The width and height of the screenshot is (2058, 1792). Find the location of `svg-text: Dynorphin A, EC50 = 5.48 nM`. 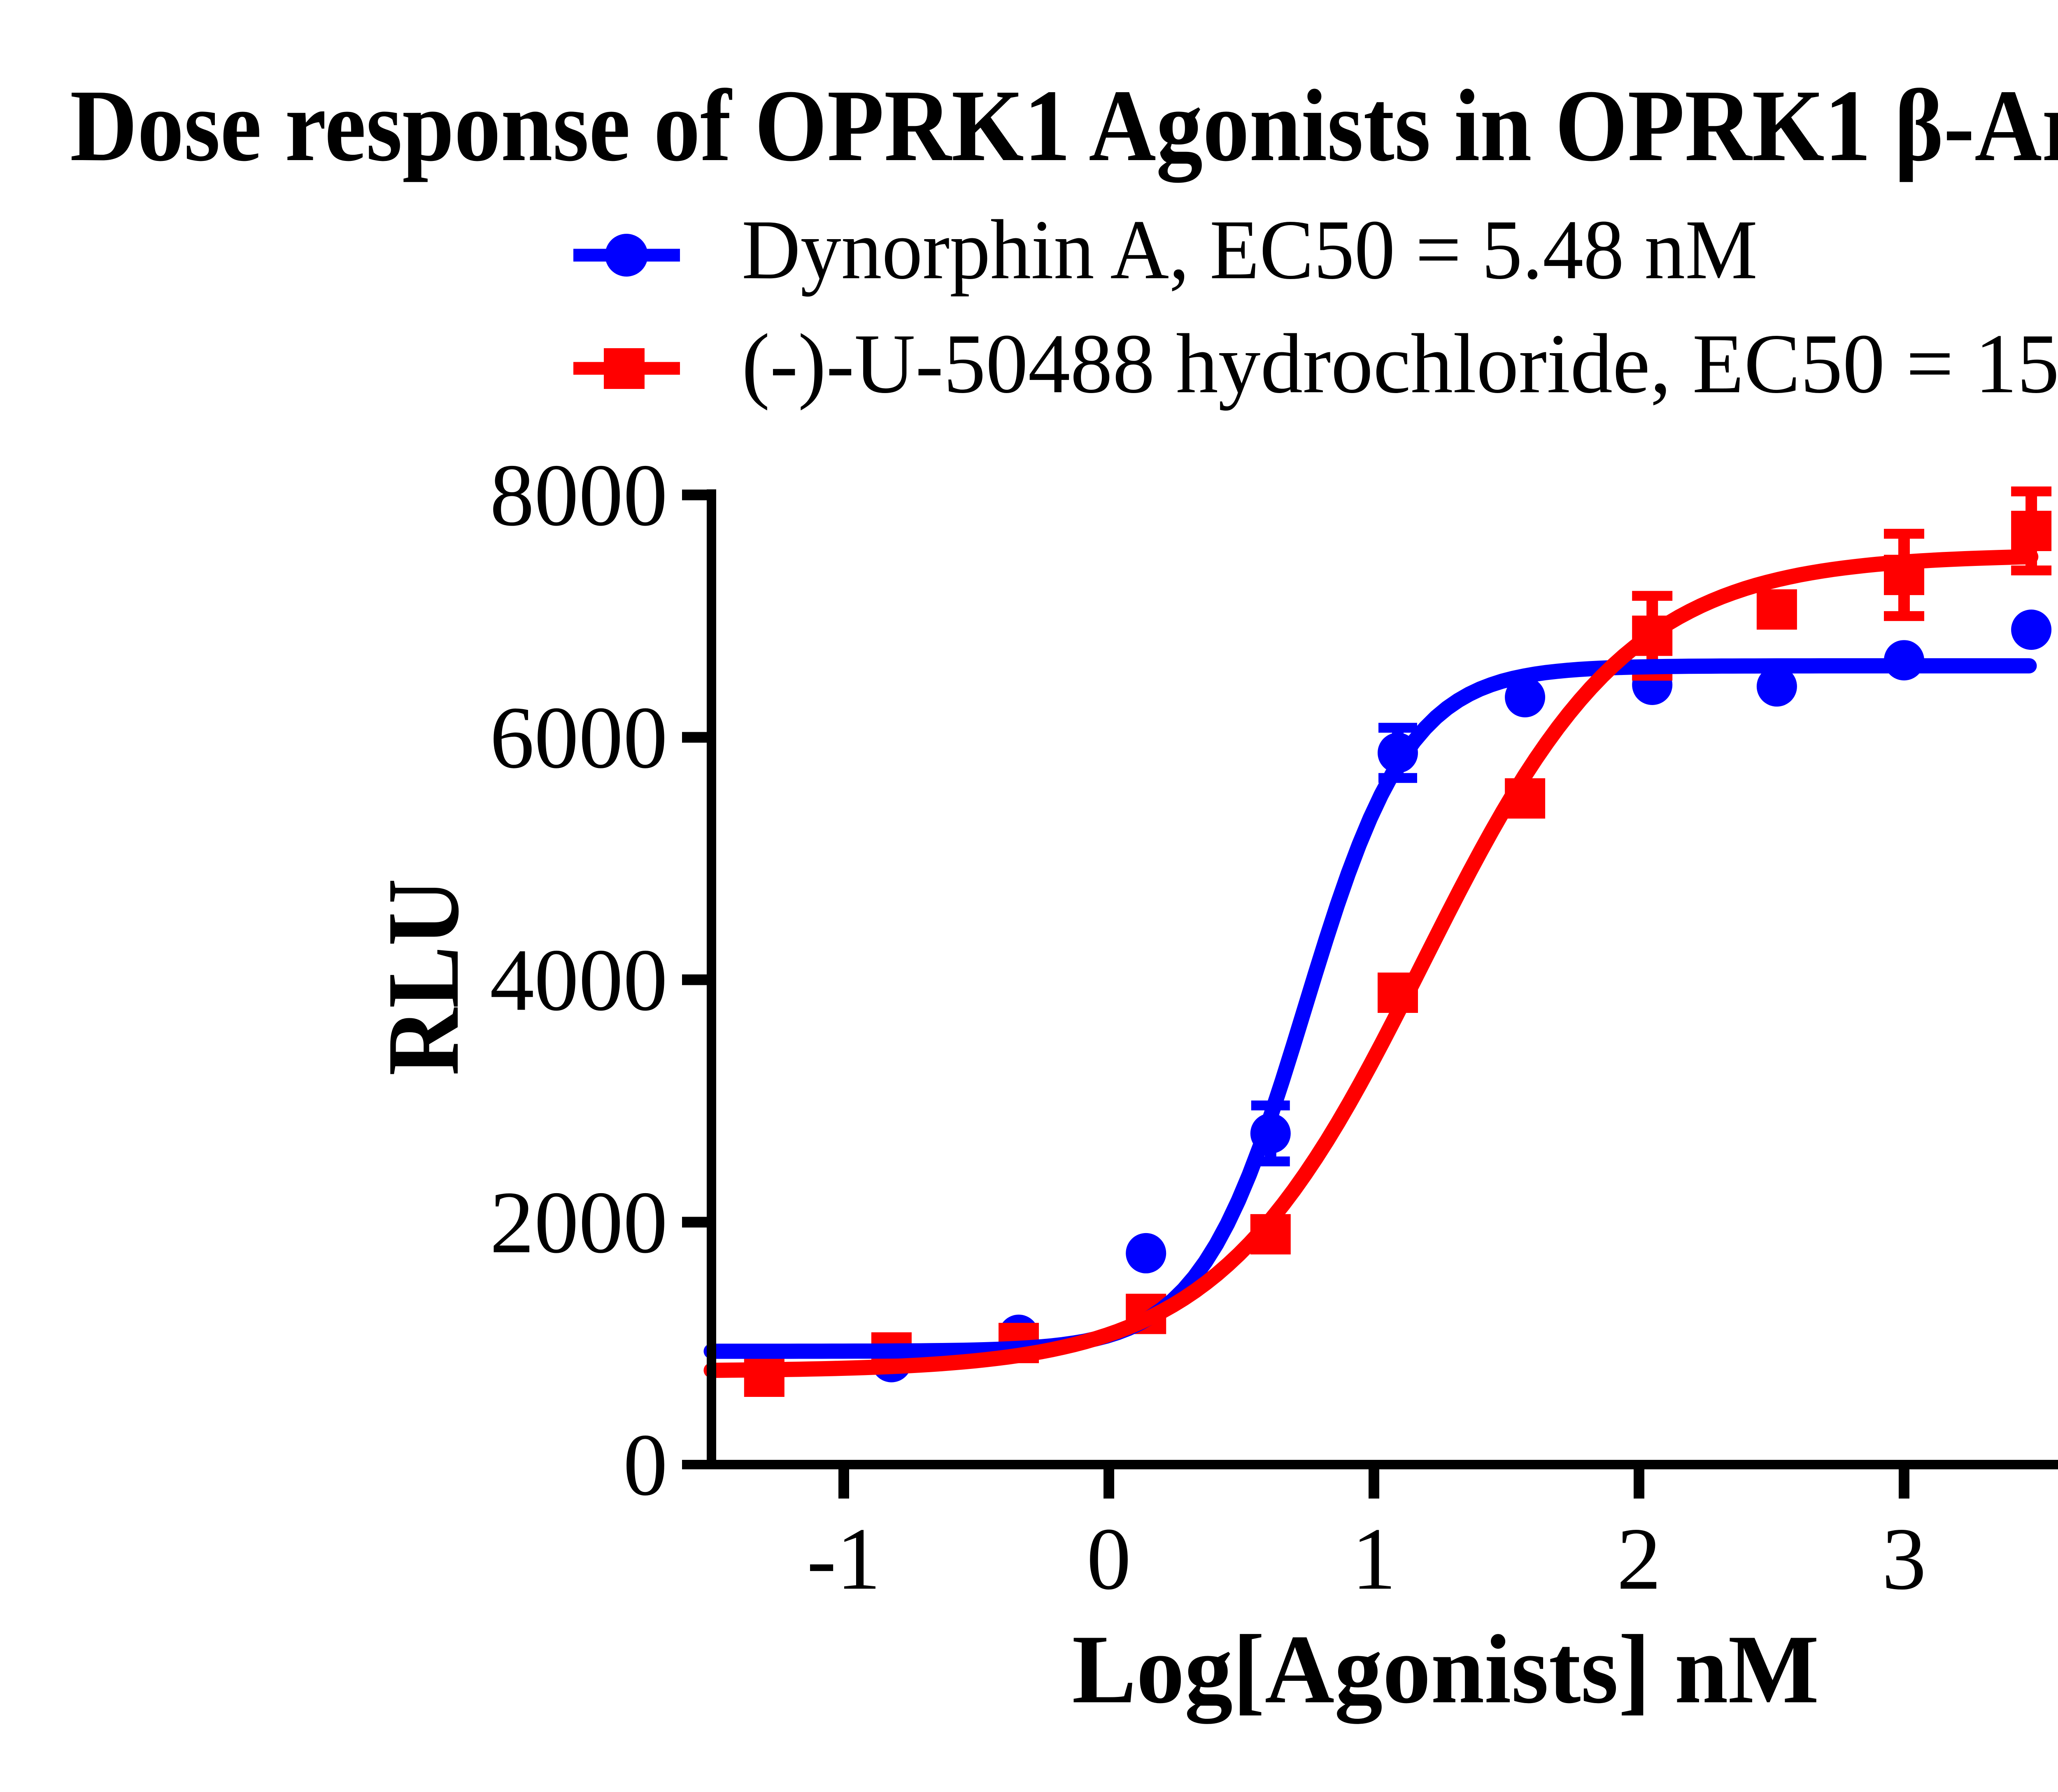

svg-text: Dynorphin A, EC50 = 5.48 nM is located at coordinates (1250, 249).